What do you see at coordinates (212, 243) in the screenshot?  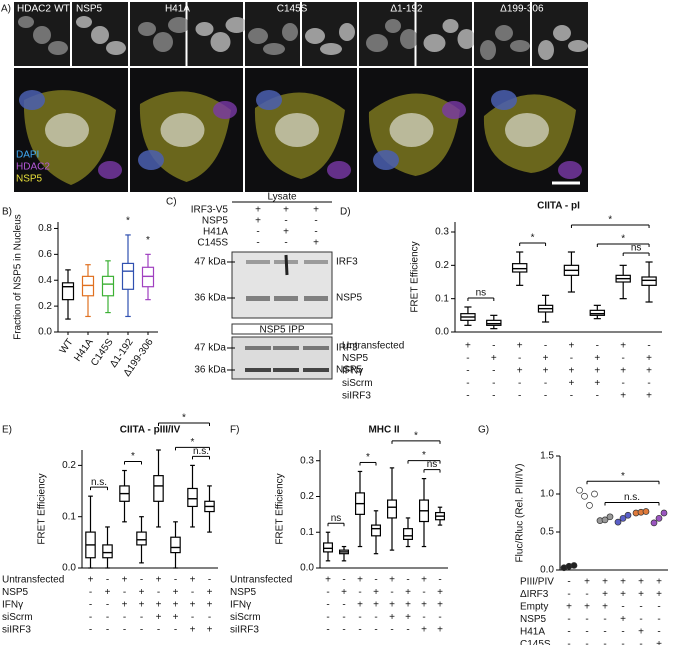 I see `condition-label: C145S` at bounding box center [212, 243].